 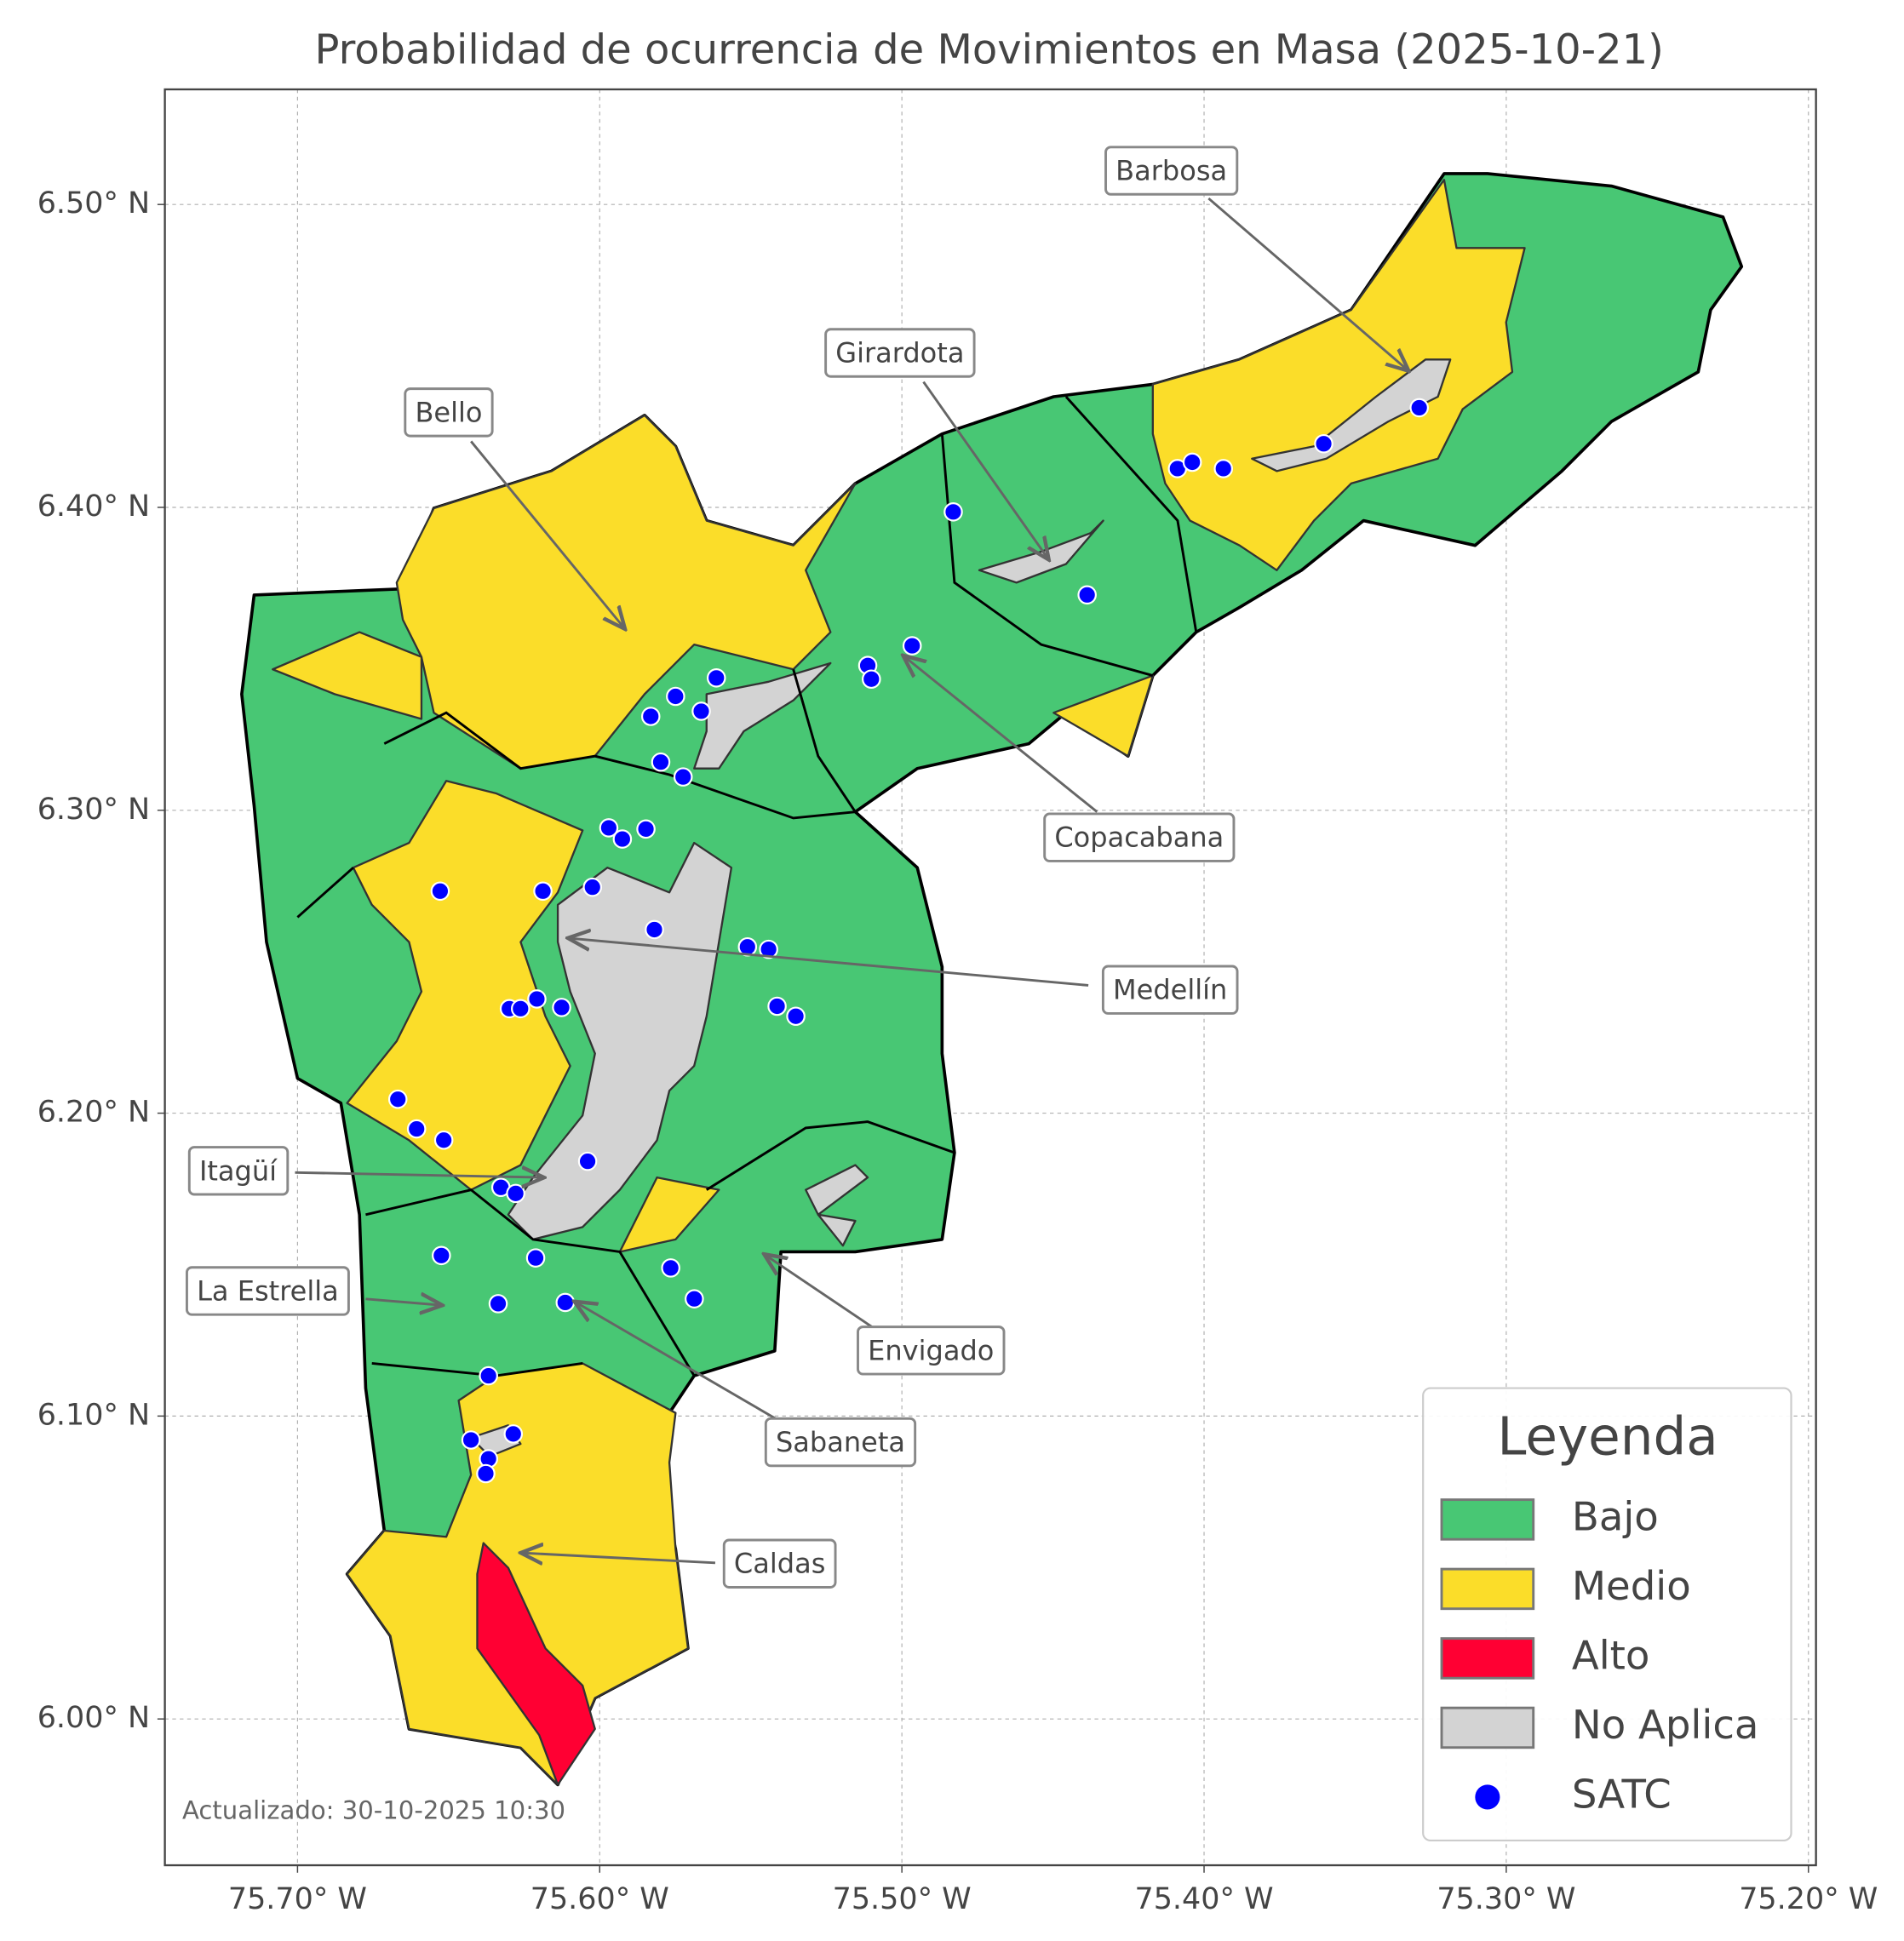 I want to click on annotation: Bello, so click(x=448, y=412).